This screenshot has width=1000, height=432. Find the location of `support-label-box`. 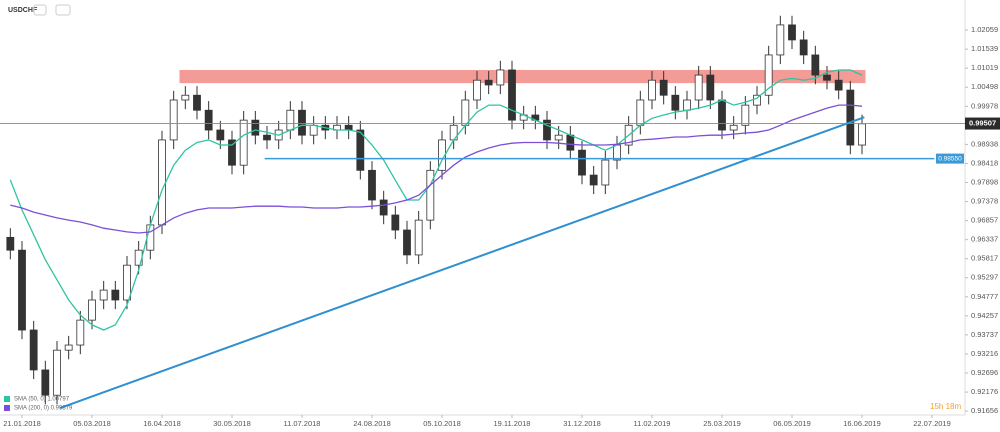

support-label-box is located at coordinates (950, 158).